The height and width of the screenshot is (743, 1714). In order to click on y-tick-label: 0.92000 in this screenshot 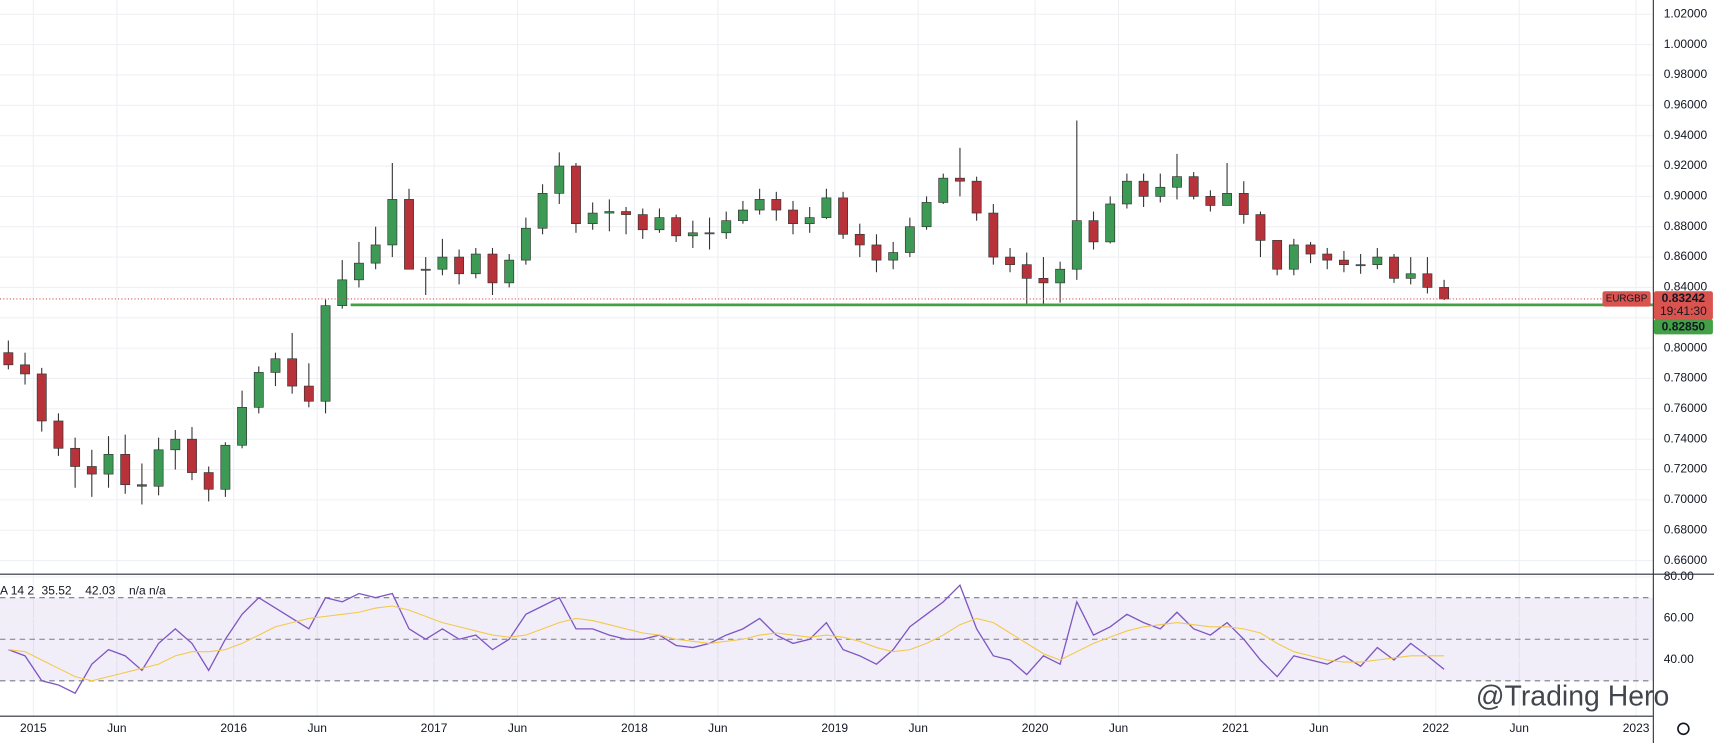, I will do `click(1686, 165)`.